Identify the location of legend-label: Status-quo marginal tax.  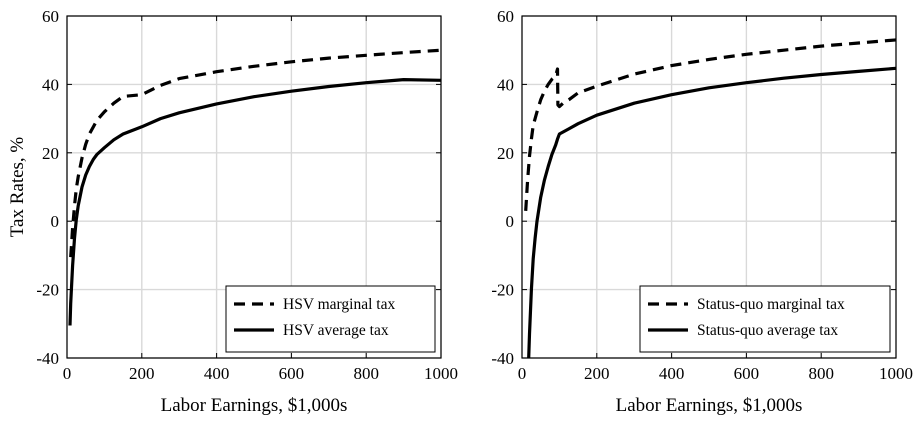
(771, 304).